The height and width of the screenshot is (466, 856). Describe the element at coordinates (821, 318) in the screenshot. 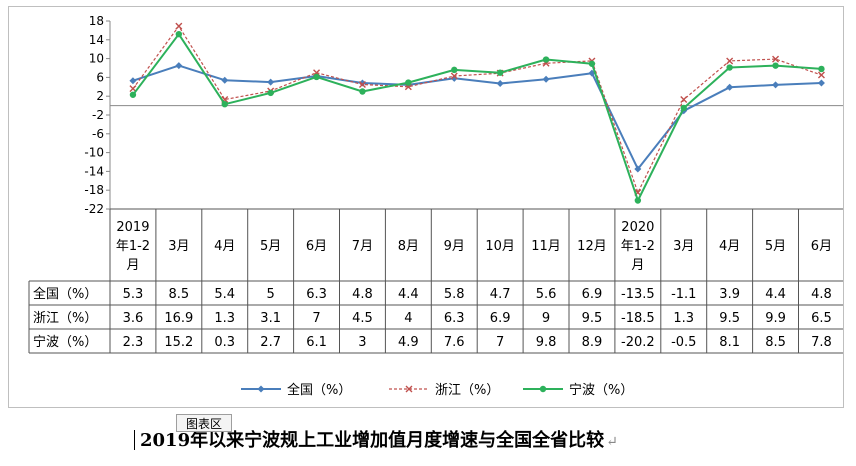

I see `table-cell: 6.5` at that location.